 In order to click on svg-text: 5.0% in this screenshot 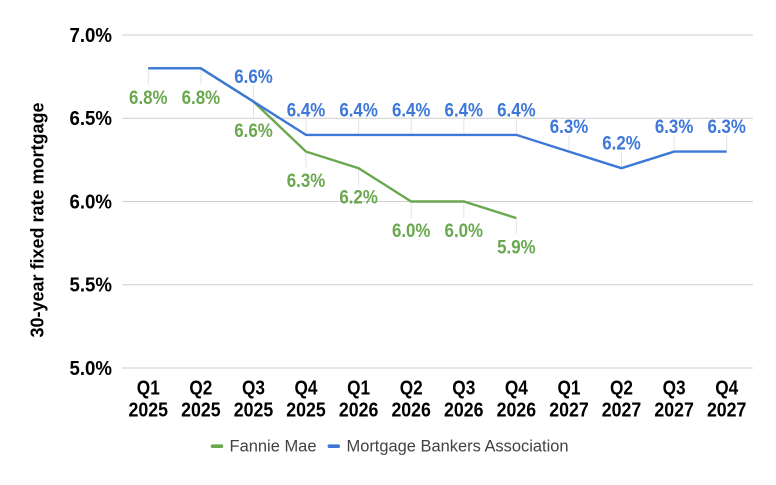, I will do `click(91, 369)`.